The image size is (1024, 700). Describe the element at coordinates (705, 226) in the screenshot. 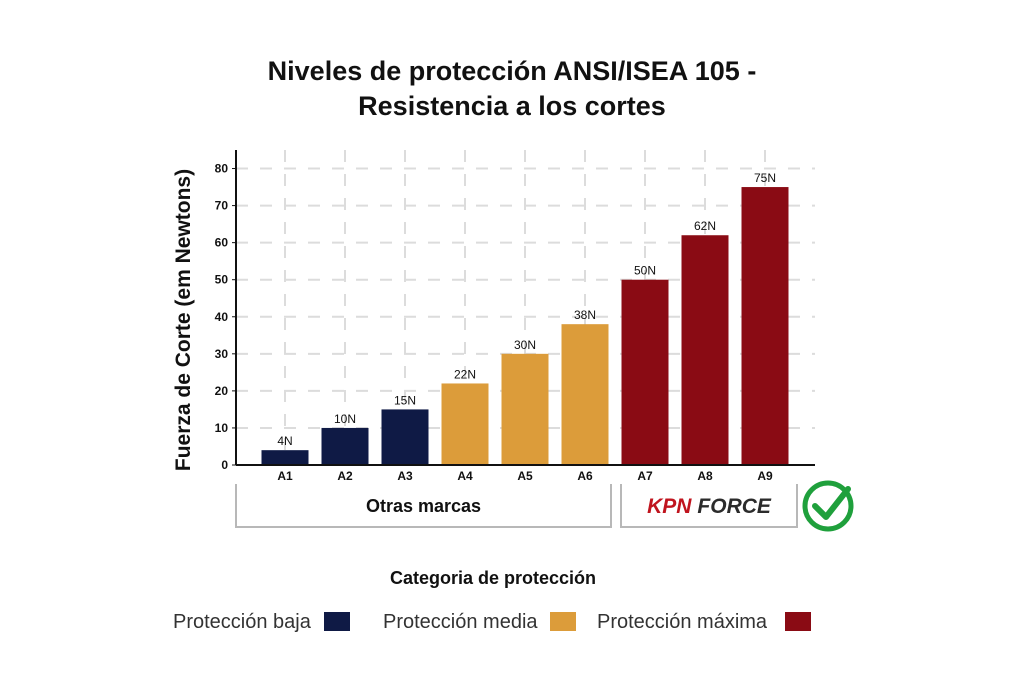

I see `data-label-a8: 62N` at that location.